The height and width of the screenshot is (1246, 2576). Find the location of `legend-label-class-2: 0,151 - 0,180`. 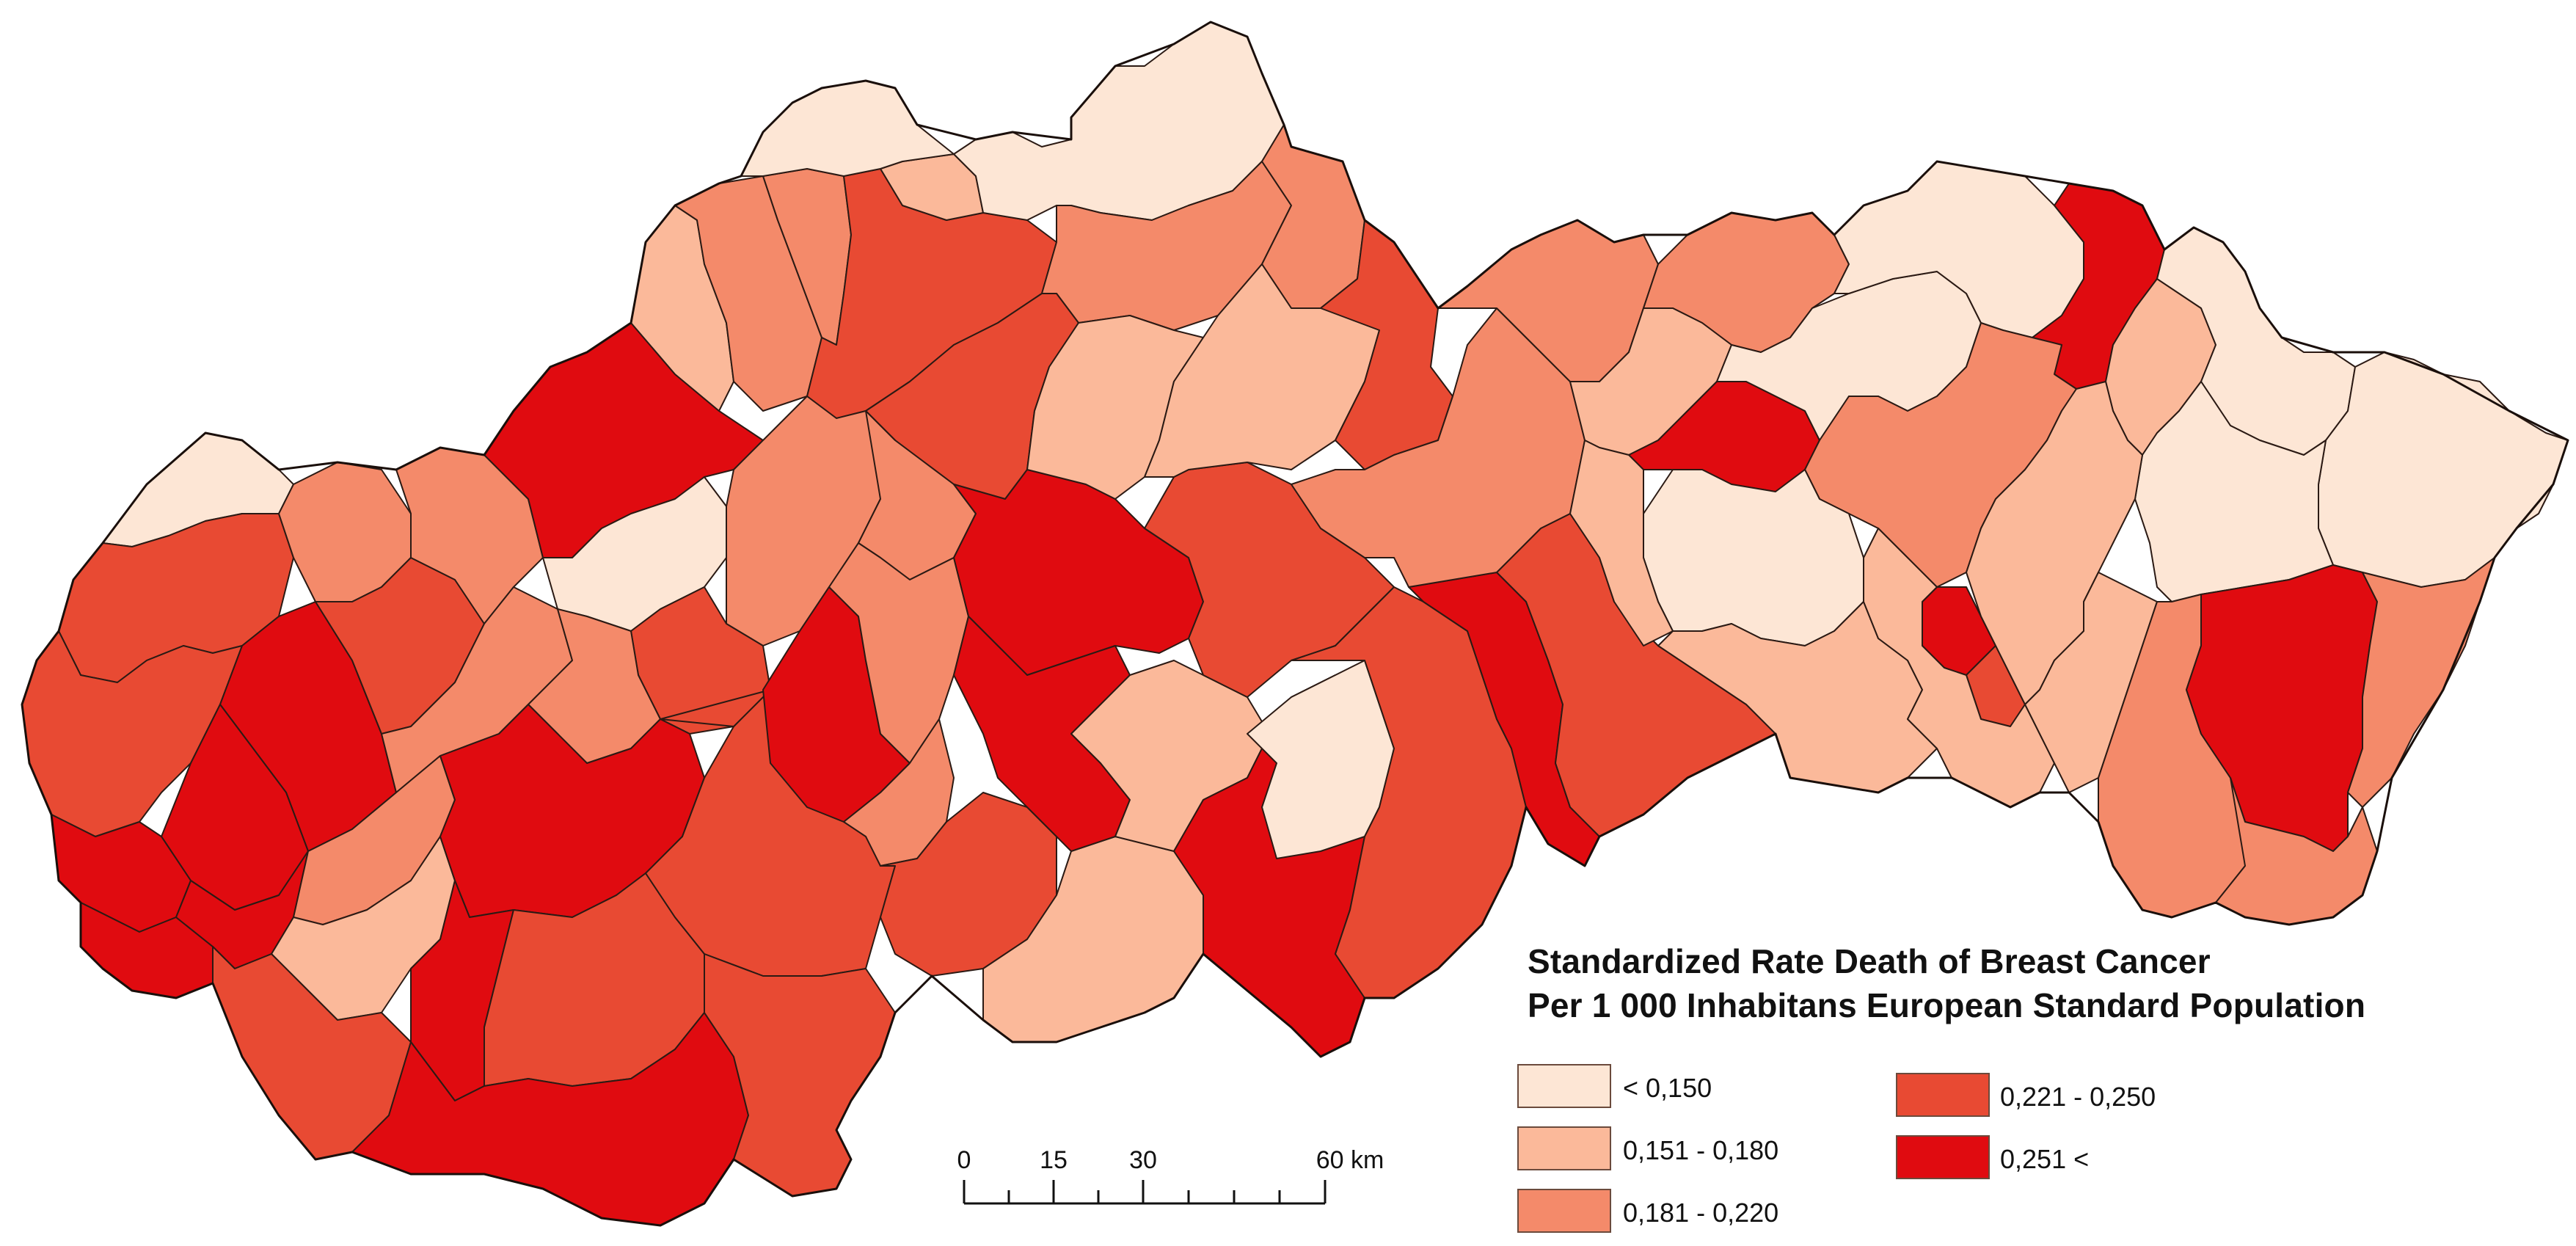

legend-label-class-2: 0,151 - 0,180 is located at coordinates (1701, 1150).